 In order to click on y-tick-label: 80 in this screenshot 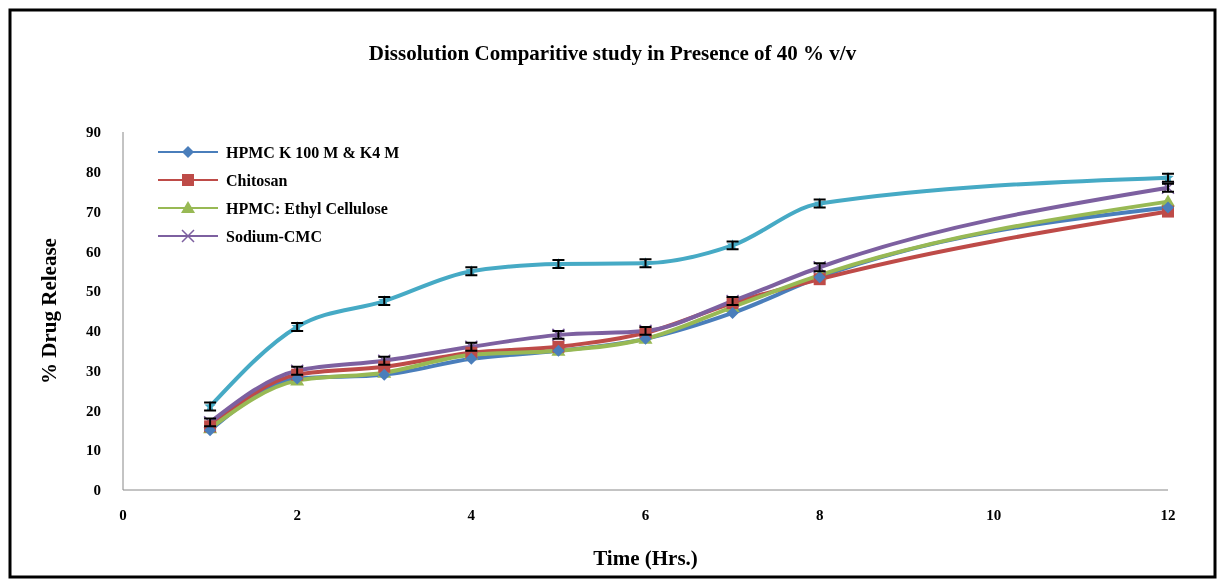, I will do `click(93, 172)`.